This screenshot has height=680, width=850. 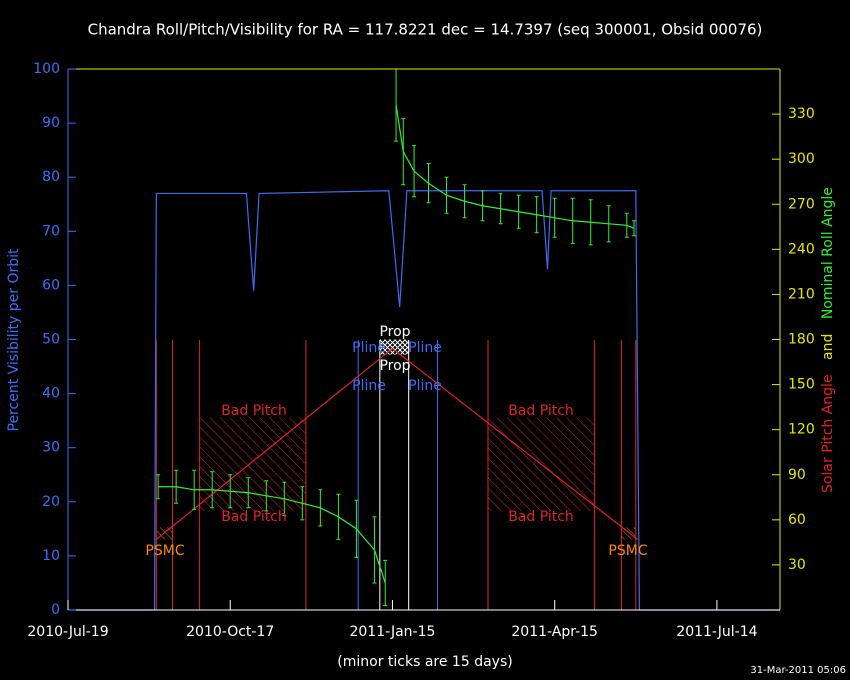 What do you see at coordinates (797, 475) in the screenshot?
I see `y2-tick-label: 90` at bounding box center [797, 475].